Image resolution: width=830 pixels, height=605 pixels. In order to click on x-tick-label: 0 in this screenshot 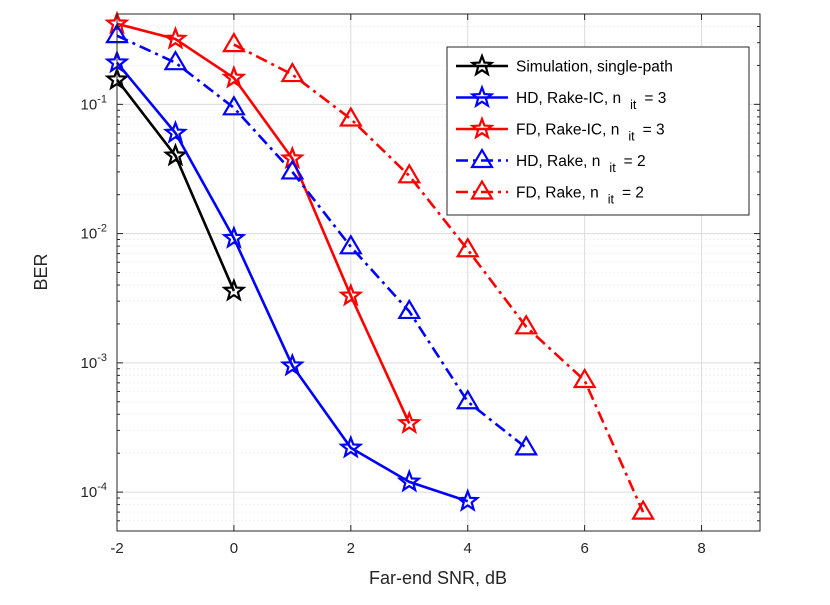, I will do `click(234, 548)`.